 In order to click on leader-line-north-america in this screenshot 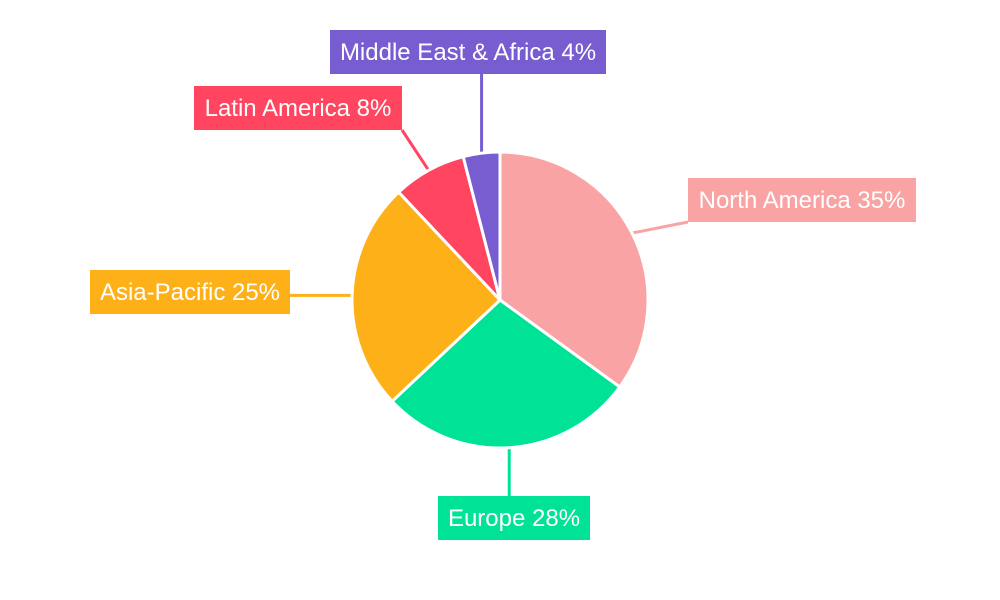, I will do `click(659, 227)`.